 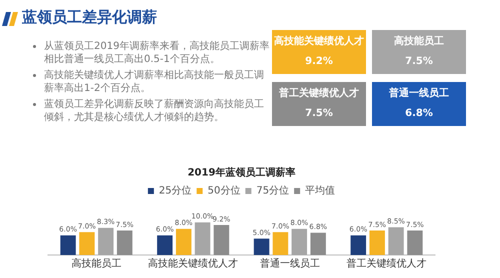 I want to click on text: 6.8%, so click(x=419, y=113).